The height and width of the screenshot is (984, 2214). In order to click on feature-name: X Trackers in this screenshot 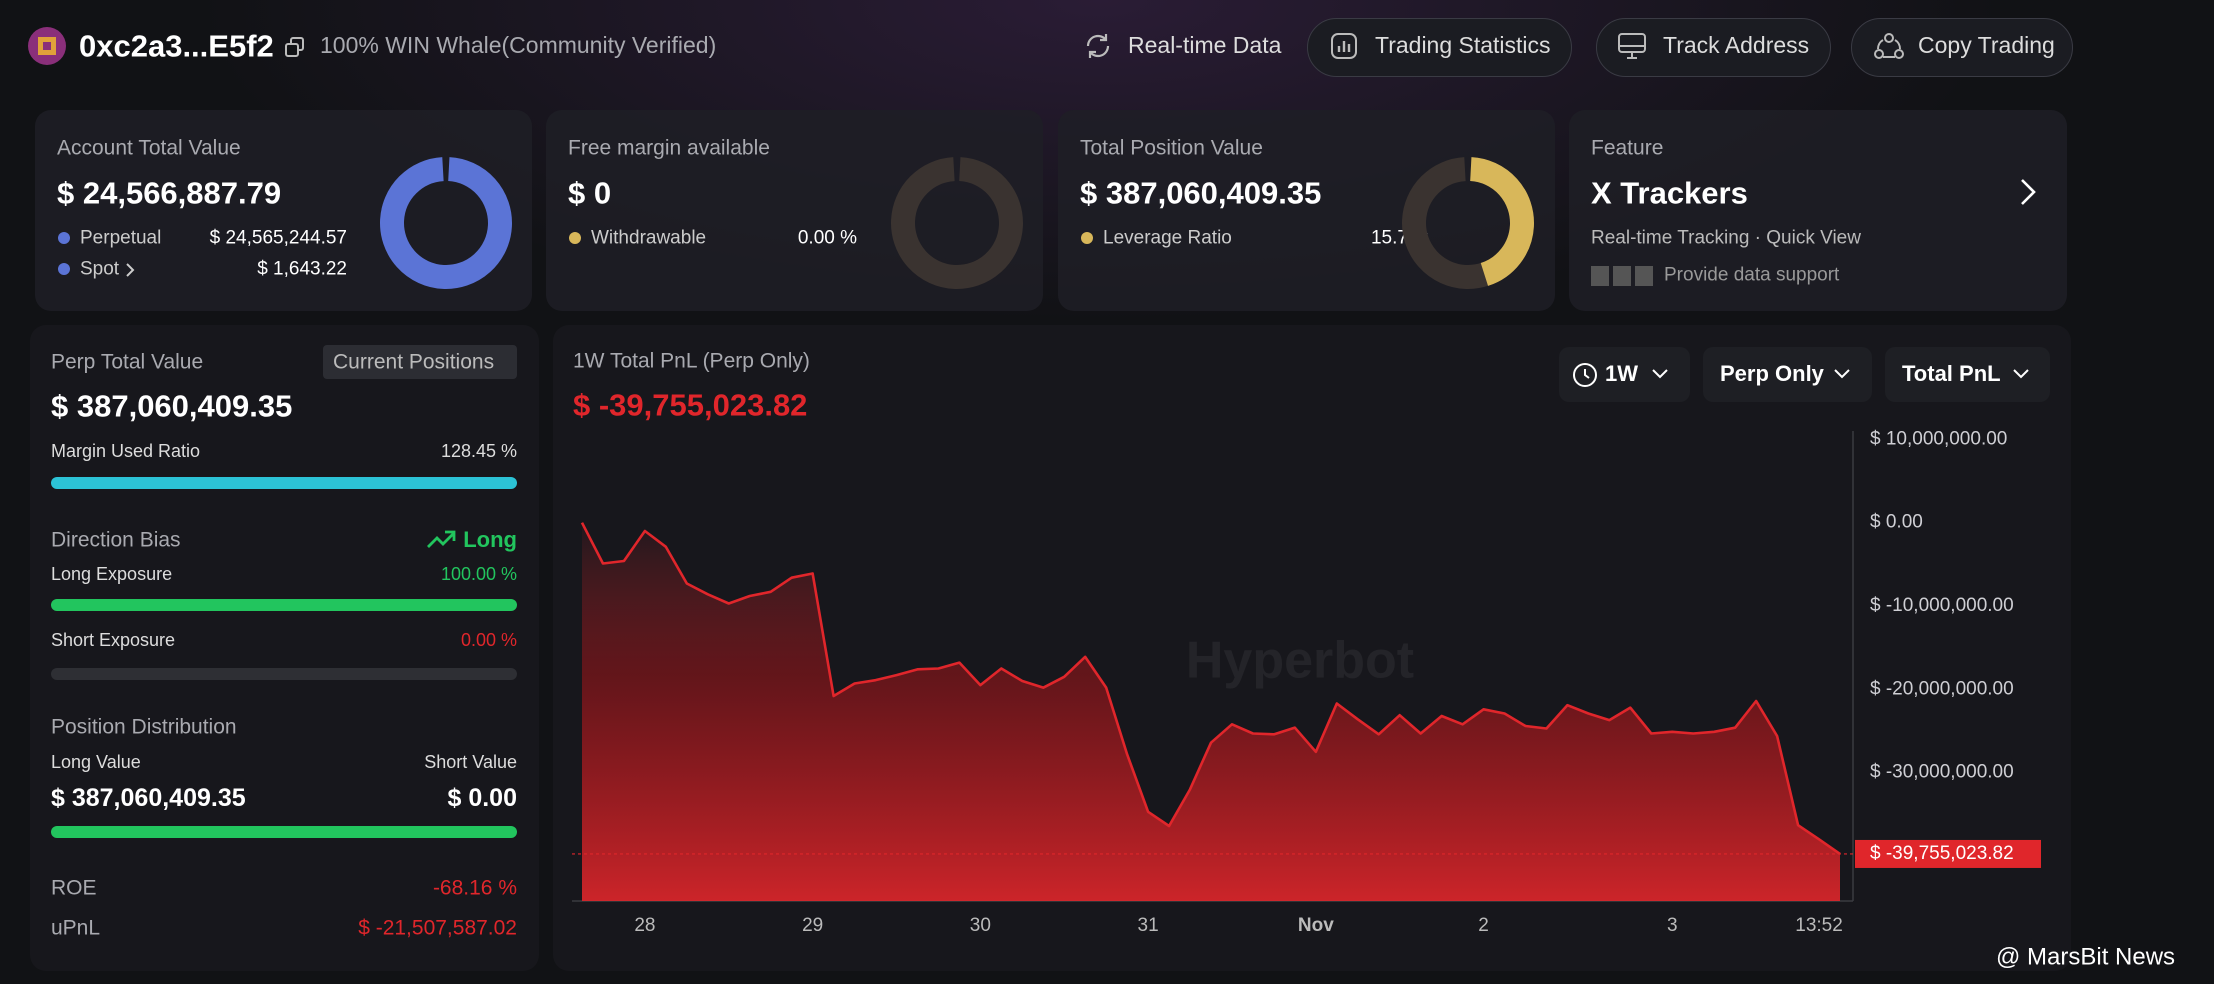, I will do `click(1669, 193)`.